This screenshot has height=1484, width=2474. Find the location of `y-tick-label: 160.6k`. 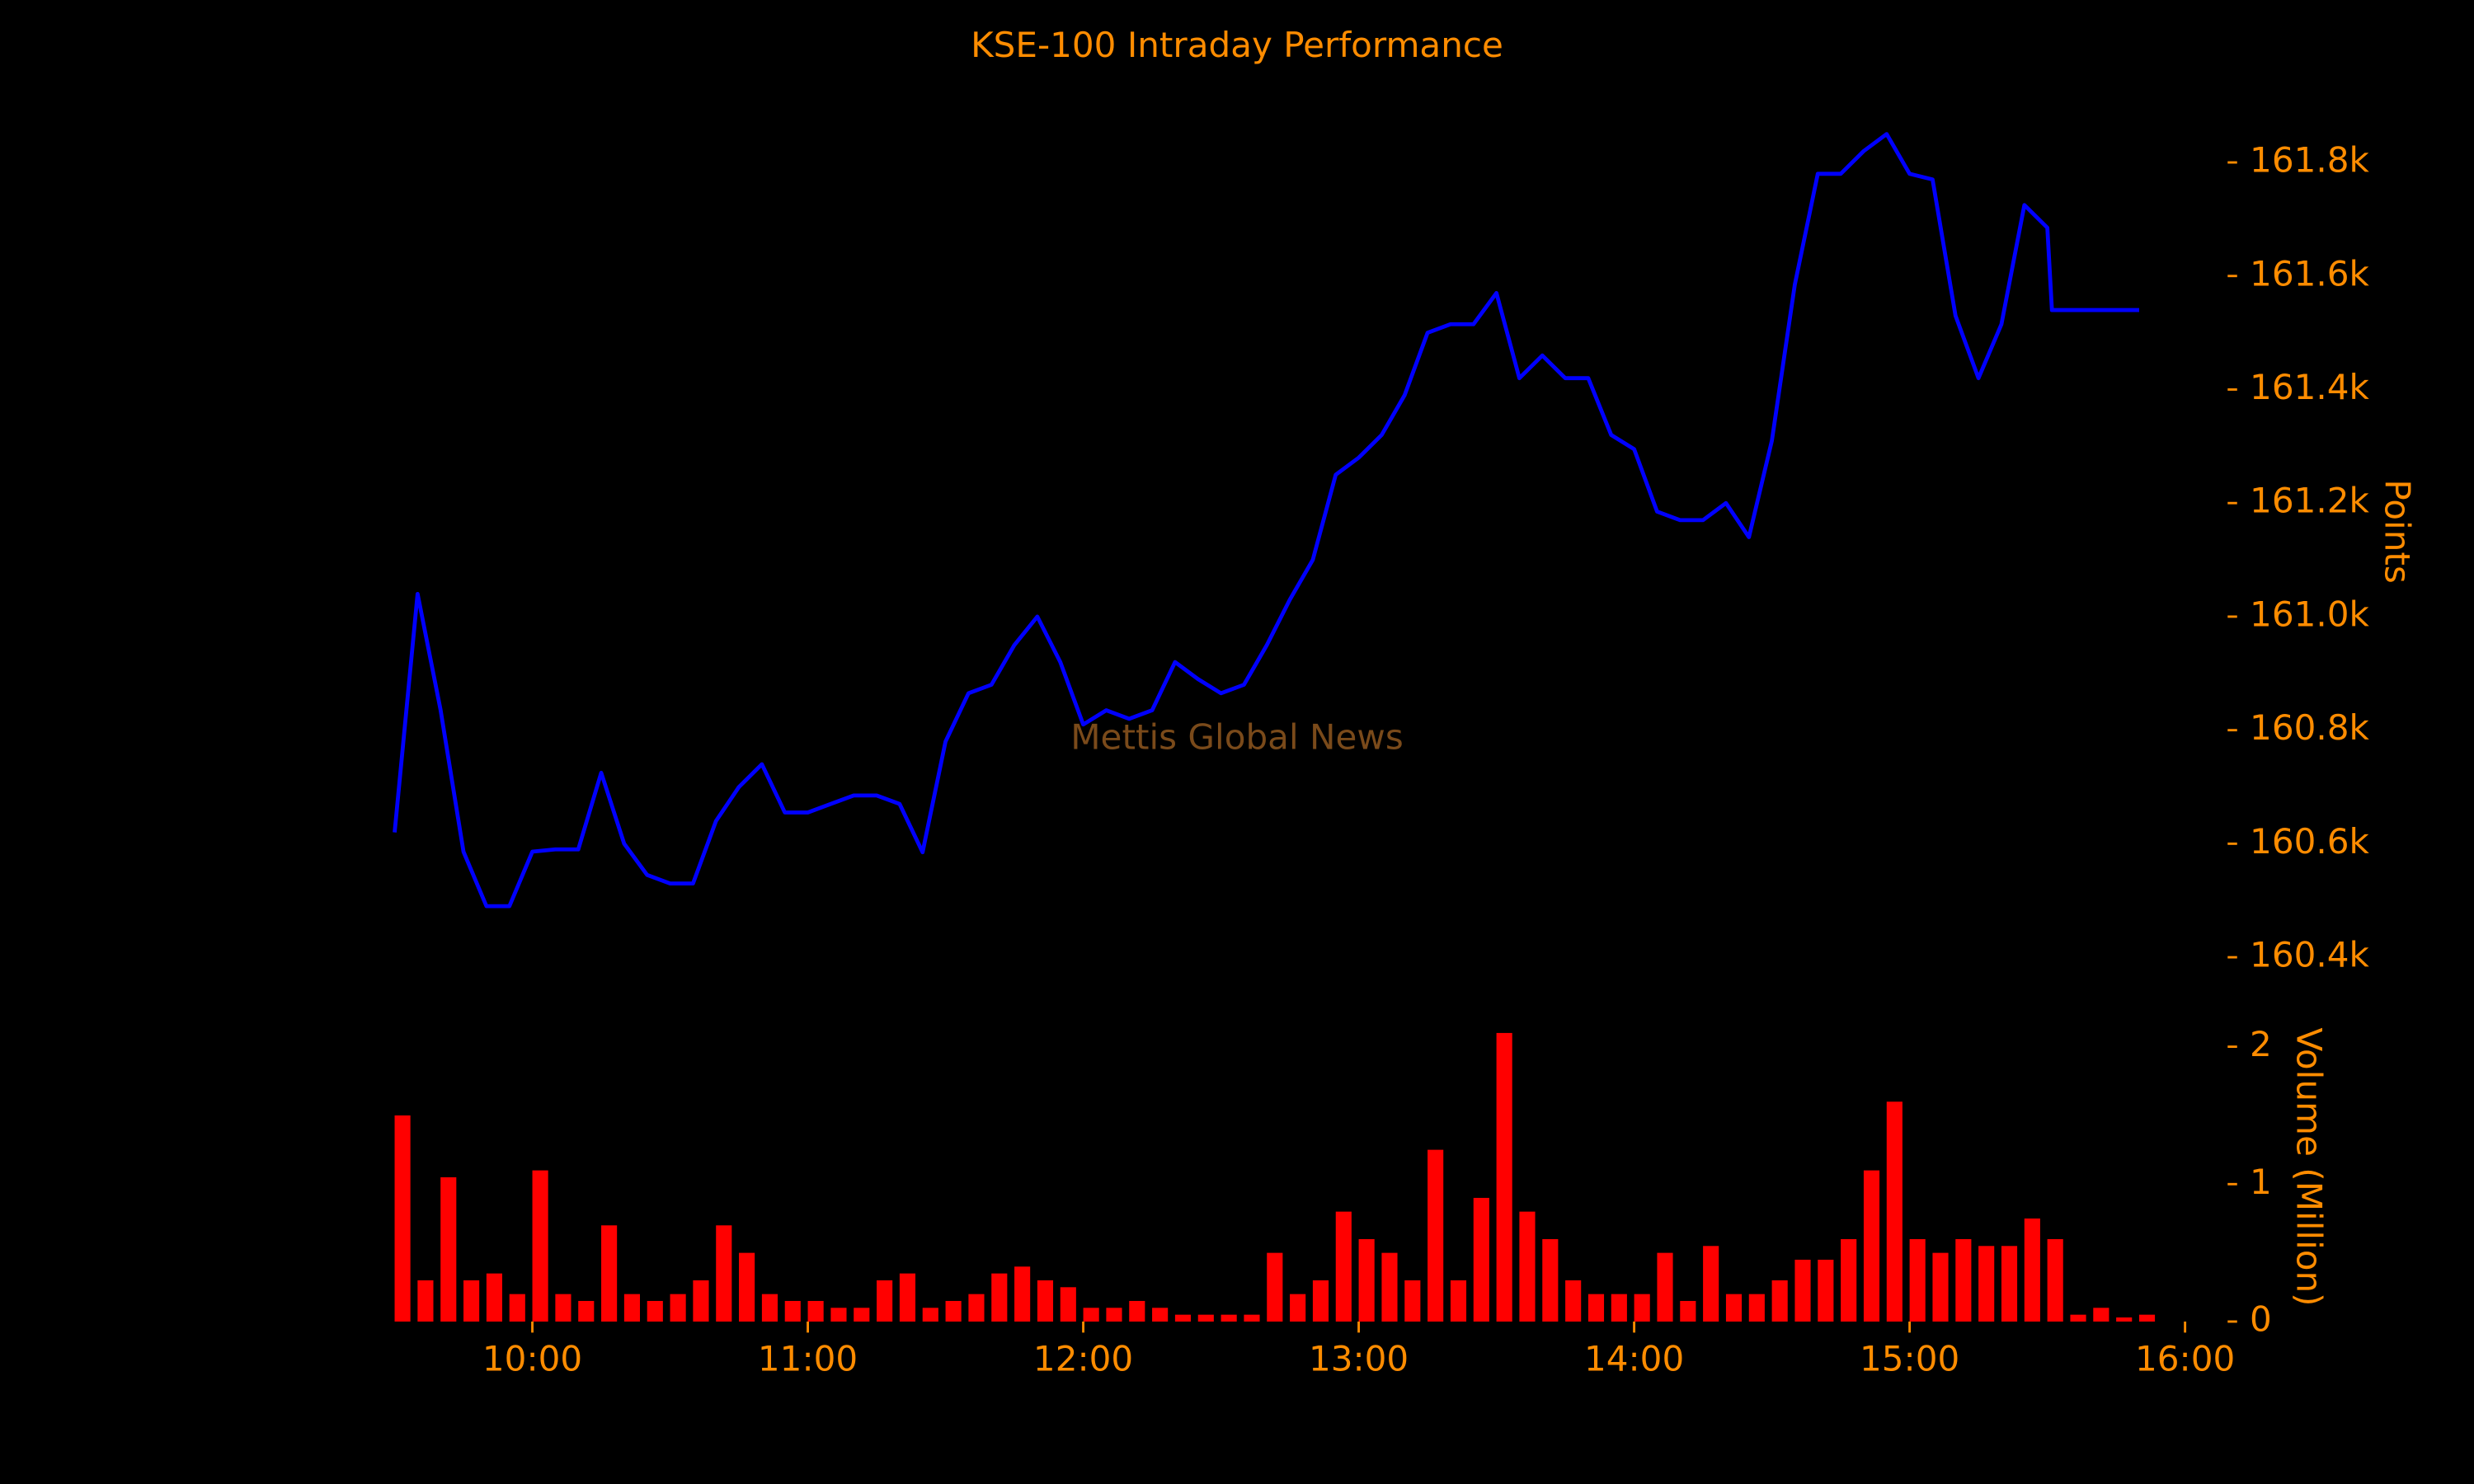

y-tick-label: 160.6k is located at coordinates (2309, 841).